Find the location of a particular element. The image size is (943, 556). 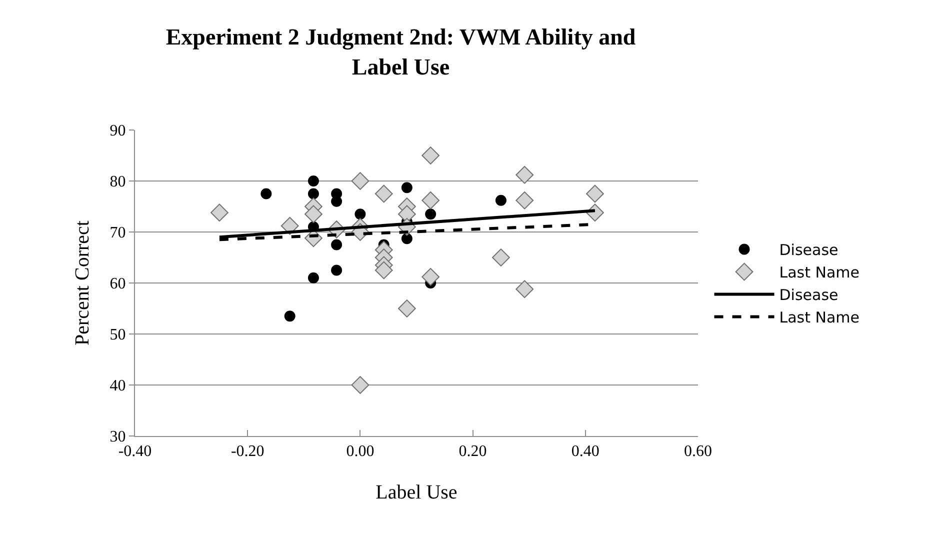

x-tick-label: -0.40 is located at coordinates (135, 451).